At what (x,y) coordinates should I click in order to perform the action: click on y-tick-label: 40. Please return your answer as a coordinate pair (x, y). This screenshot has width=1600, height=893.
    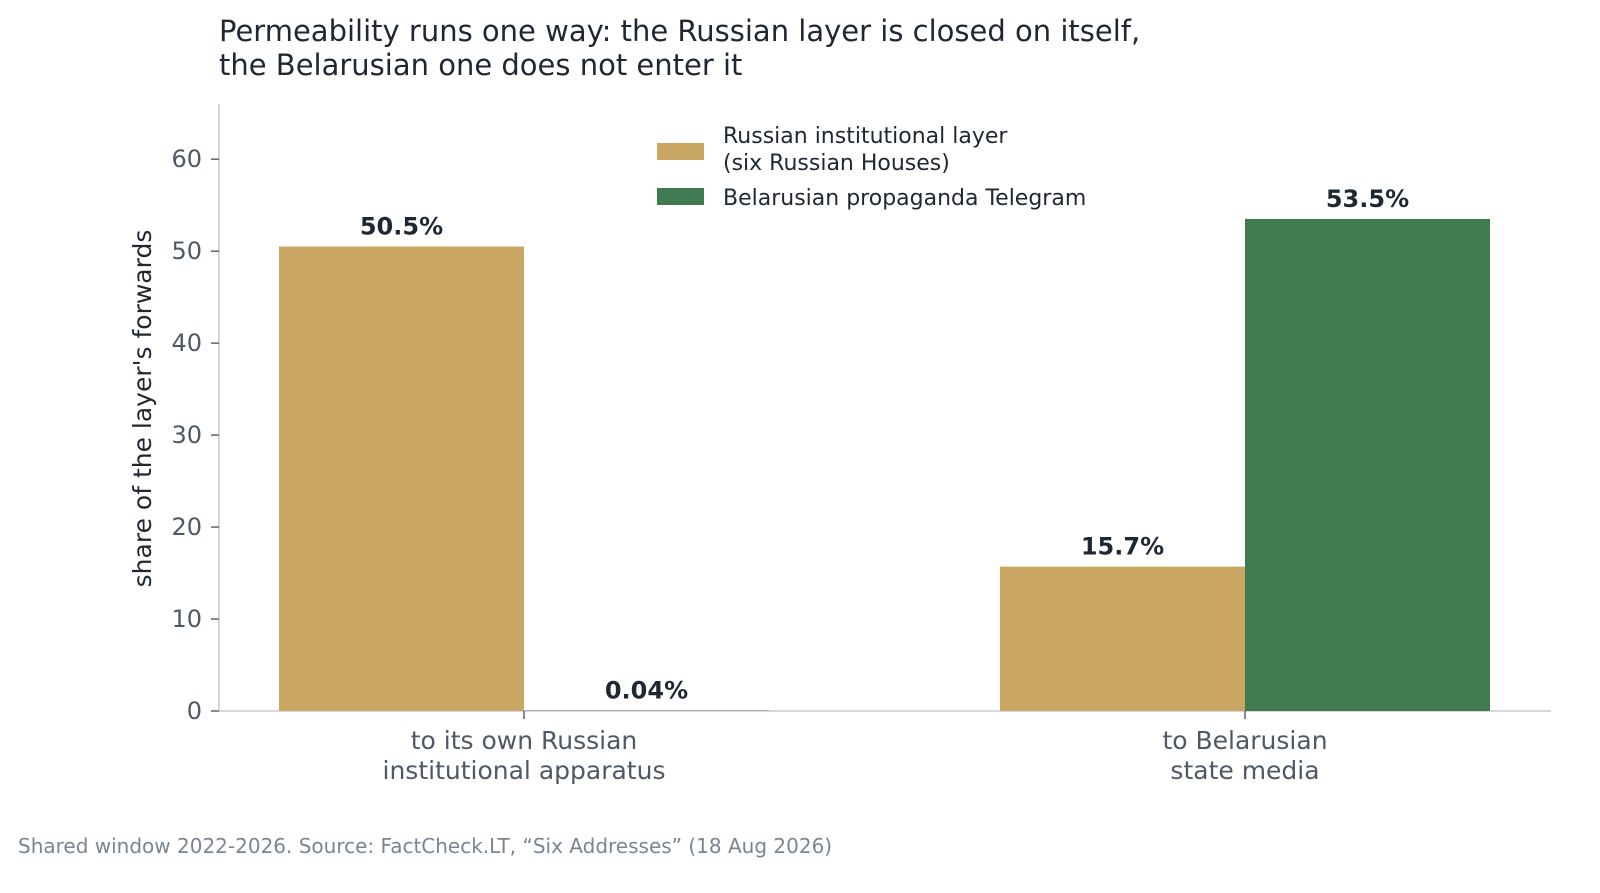
    Looking at the image, I should click on (186, 343).